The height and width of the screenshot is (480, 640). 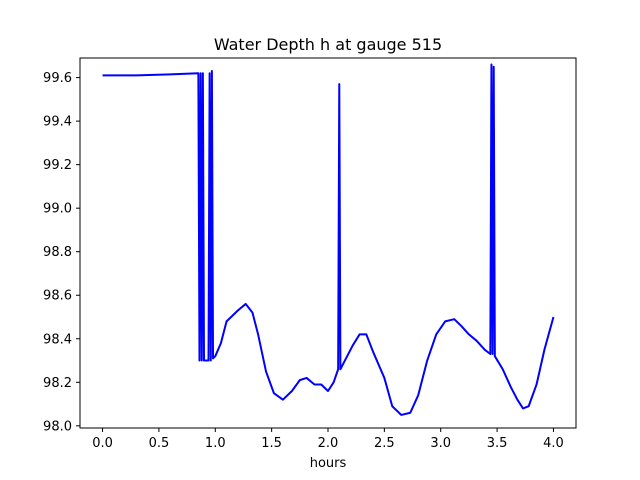 What do you see at coordinates (57, 296) in the screenshot?
I see `y-tick-label: 98.6` at bounding box center [57, 296].